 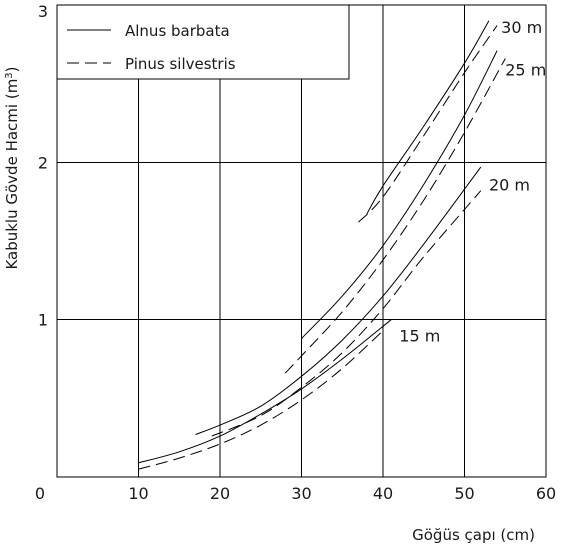 I want to click on series-line-alnus-30m, so click(x=428, y=117).